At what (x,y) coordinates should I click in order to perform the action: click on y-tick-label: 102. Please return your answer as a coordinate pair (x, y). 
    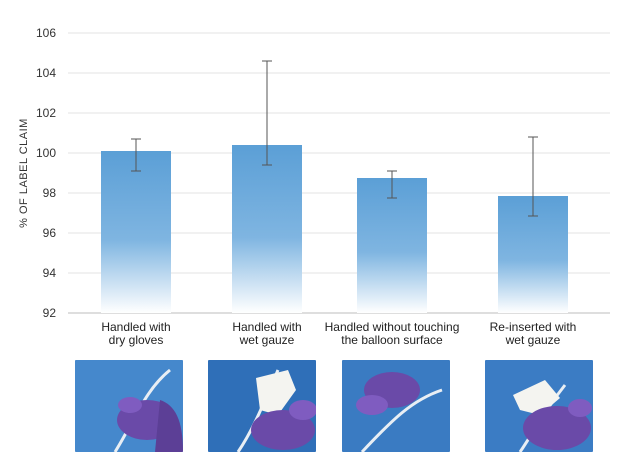
    Looking at the image, I should click on (46, 113).